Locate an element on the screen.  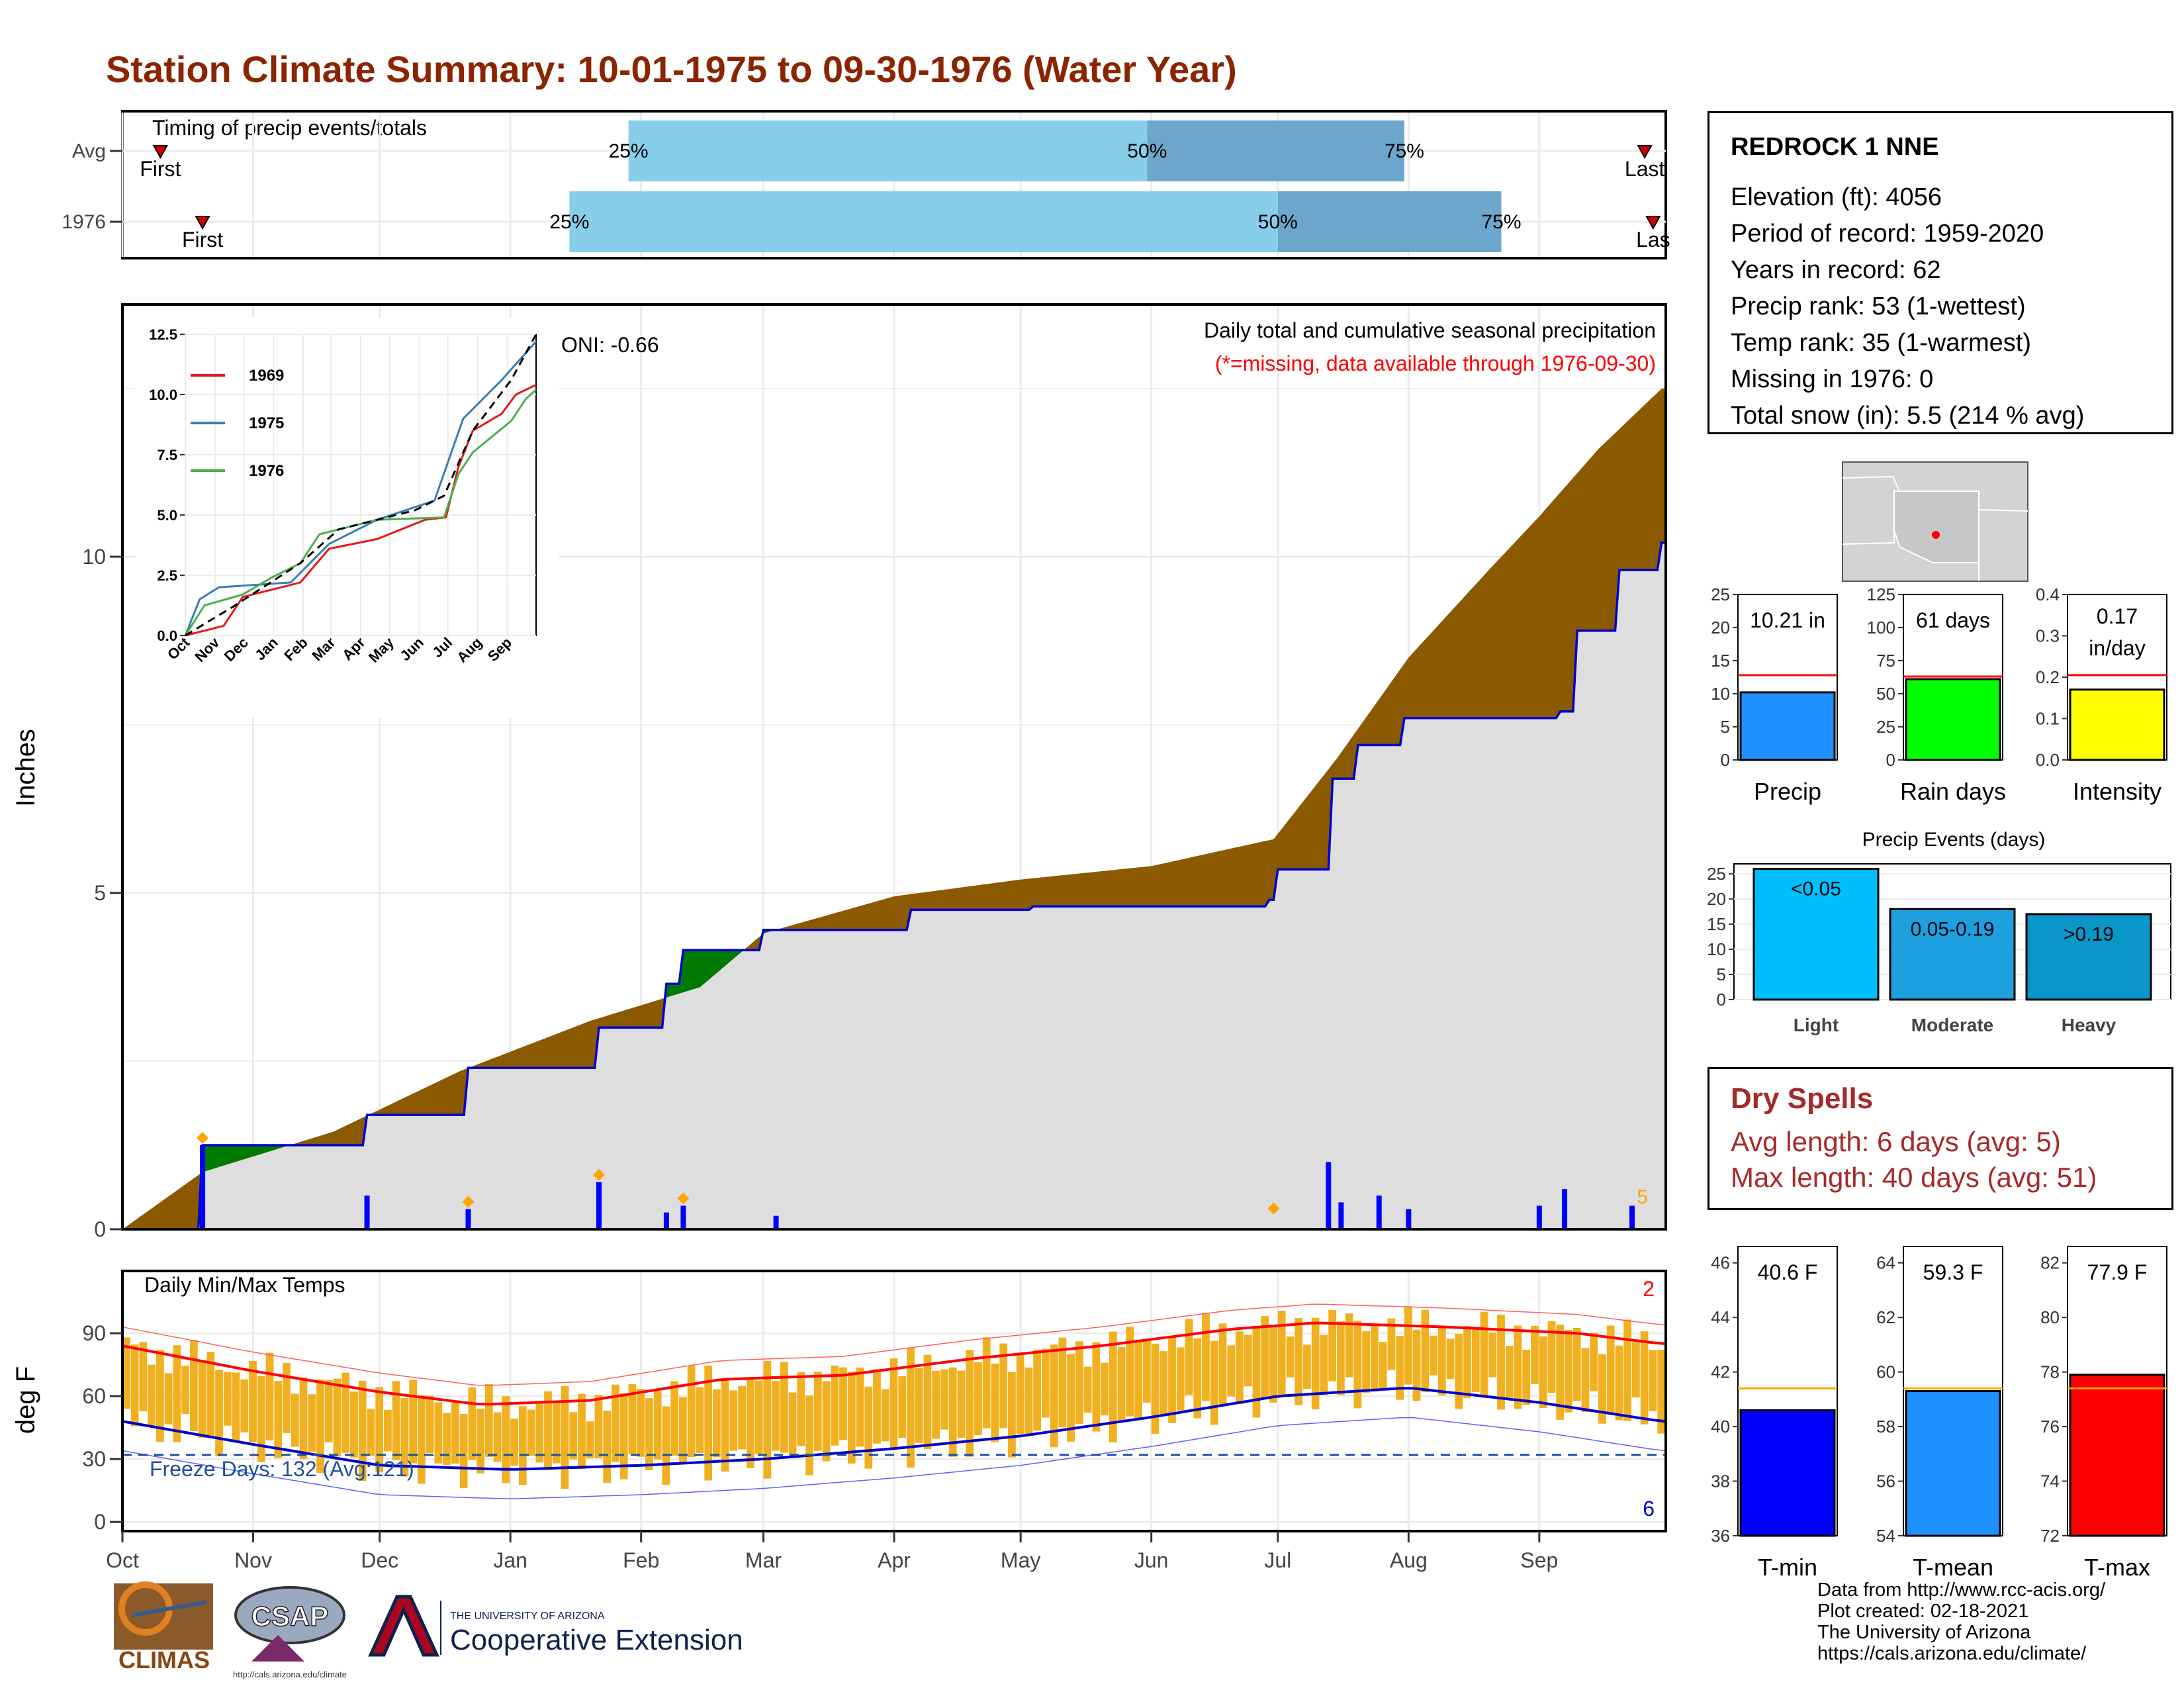
avg-tmin-line is located at coordinates (894, 1429).